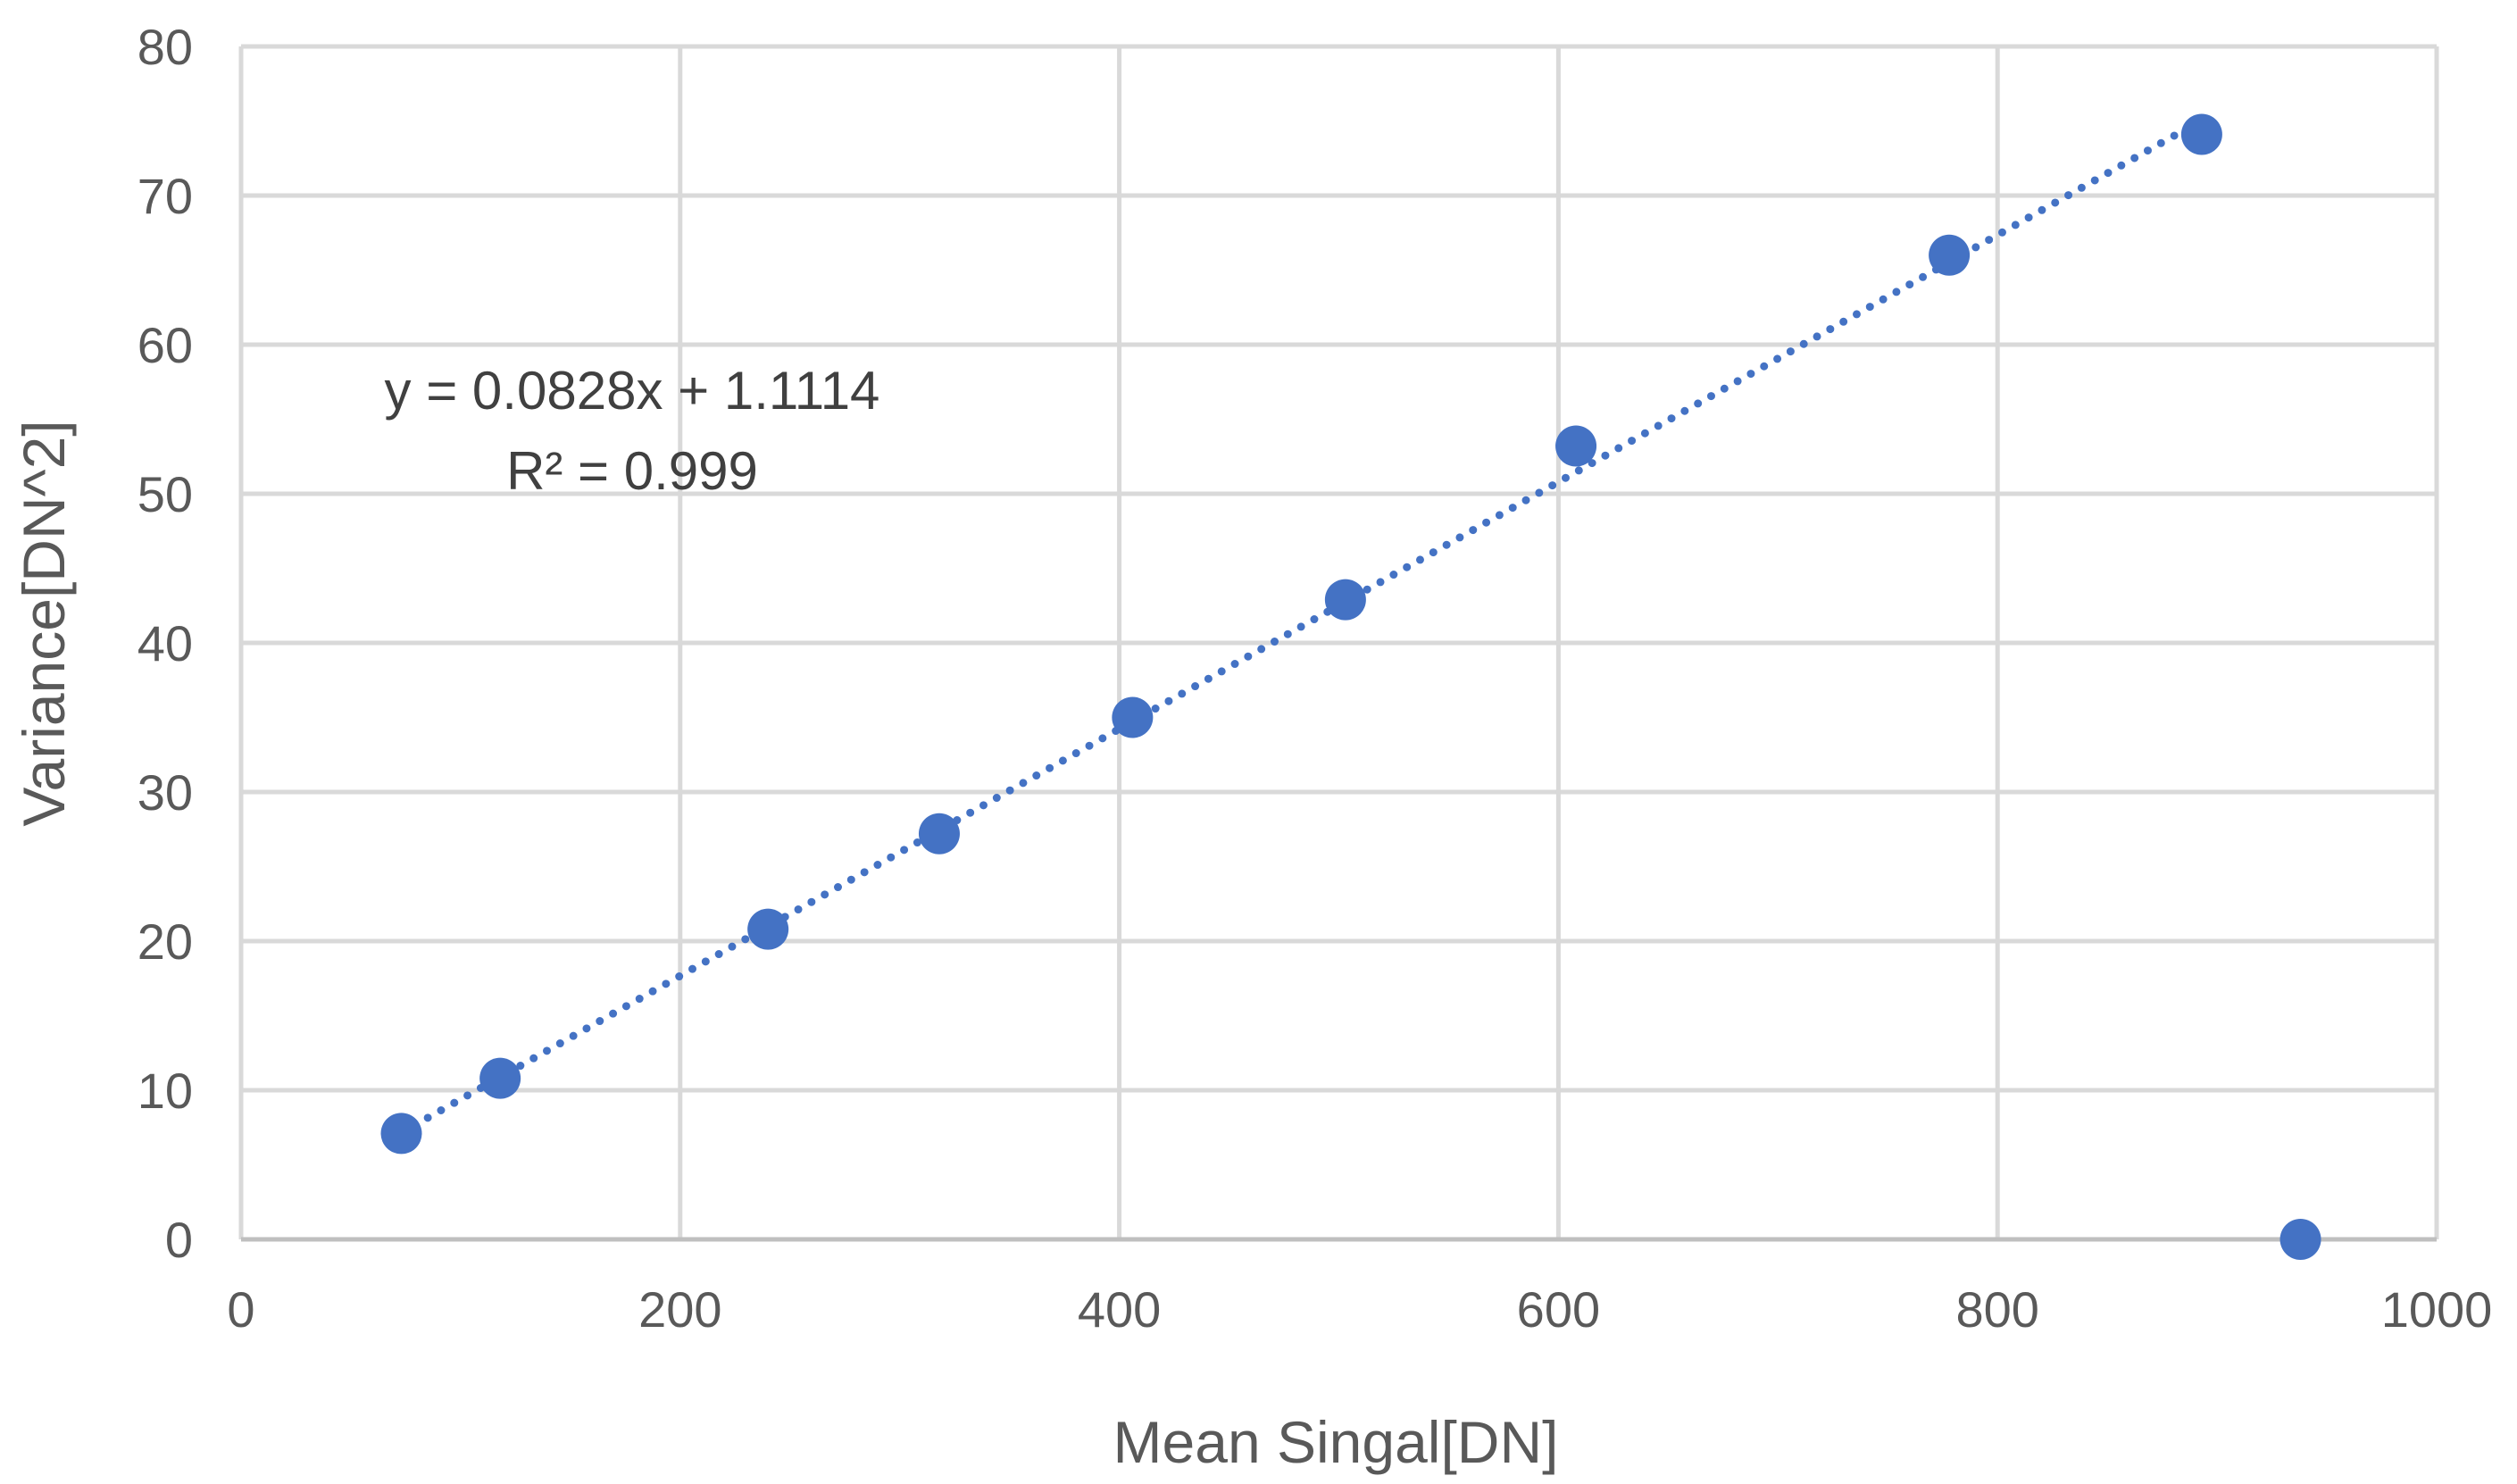  Describe the element at coordinates (1336, 1442) in the screenshot. I see `x-axis-title: Mean Singal[DN]` at that location.